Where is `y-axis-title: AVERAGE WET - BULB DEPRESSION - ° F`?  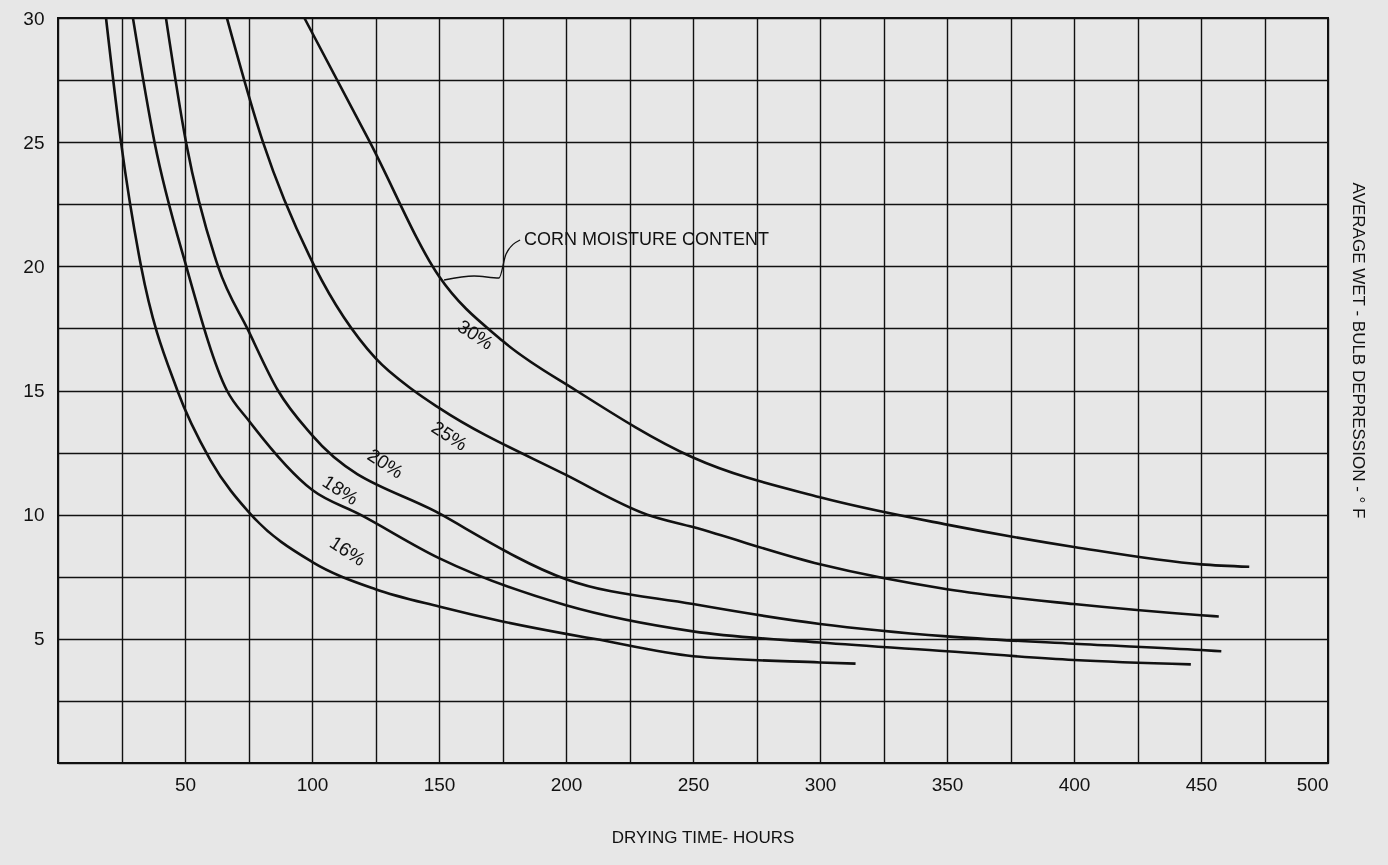 y-axis-title: AVERAGE WET - BULB DEPRESSION - ° F is located at coordinates (1358, 350).